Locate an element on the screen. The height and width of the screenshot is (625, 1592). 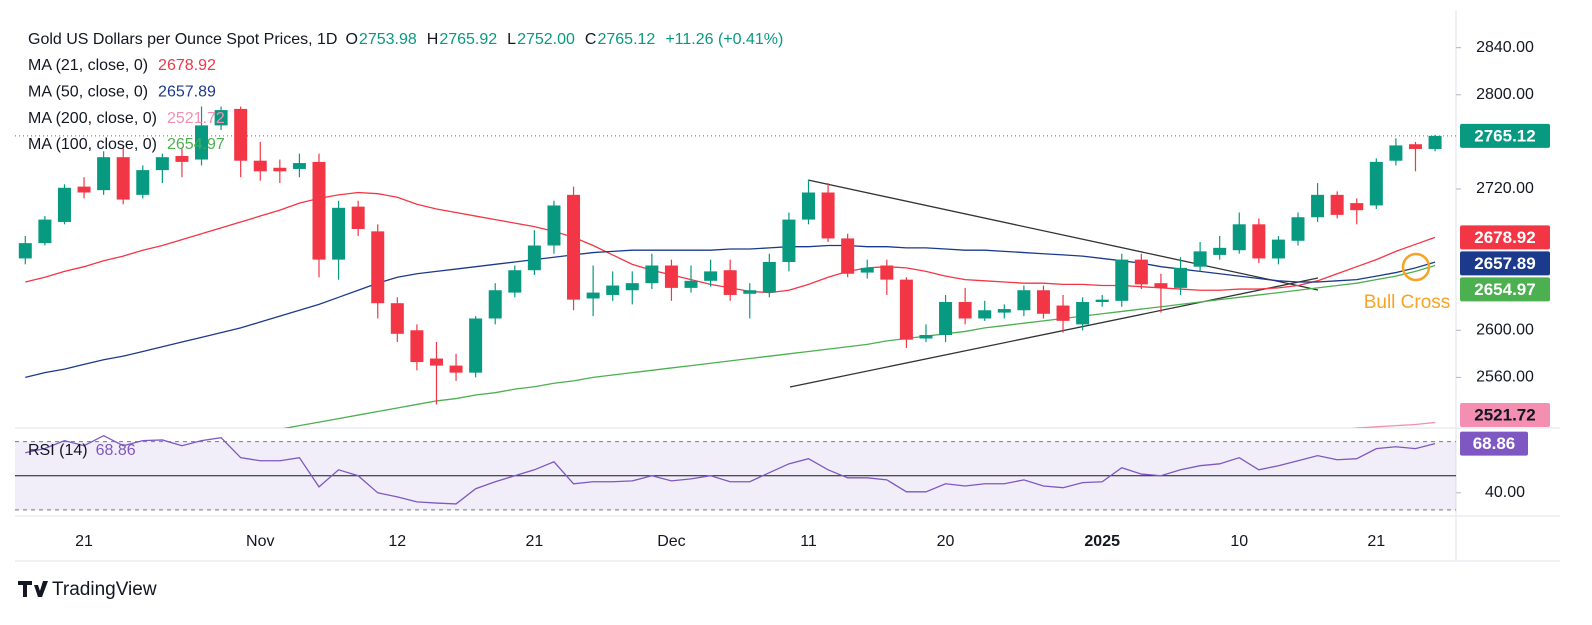
x-tick-label: 10 is located at coordinates (1239, 541).